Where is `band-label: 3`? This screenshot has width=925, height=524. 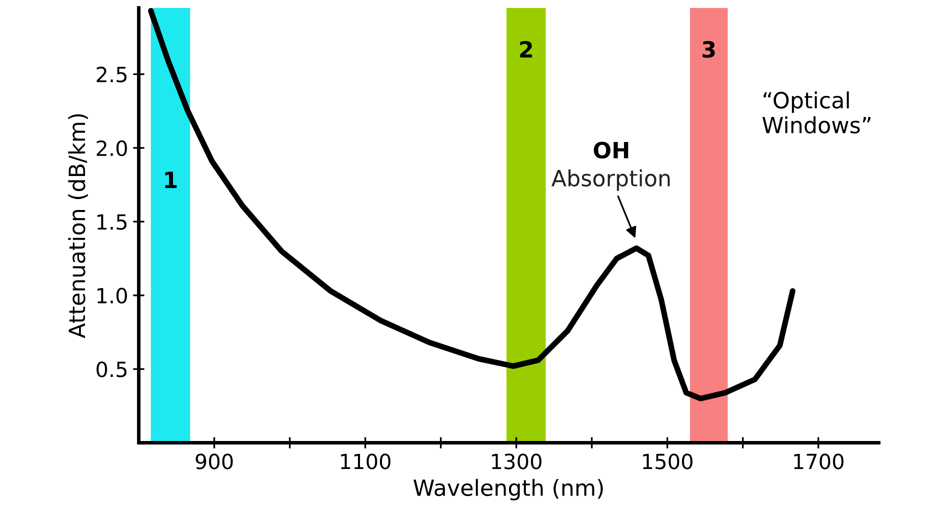
band-label: 3 is located at coordinates (708, 49).